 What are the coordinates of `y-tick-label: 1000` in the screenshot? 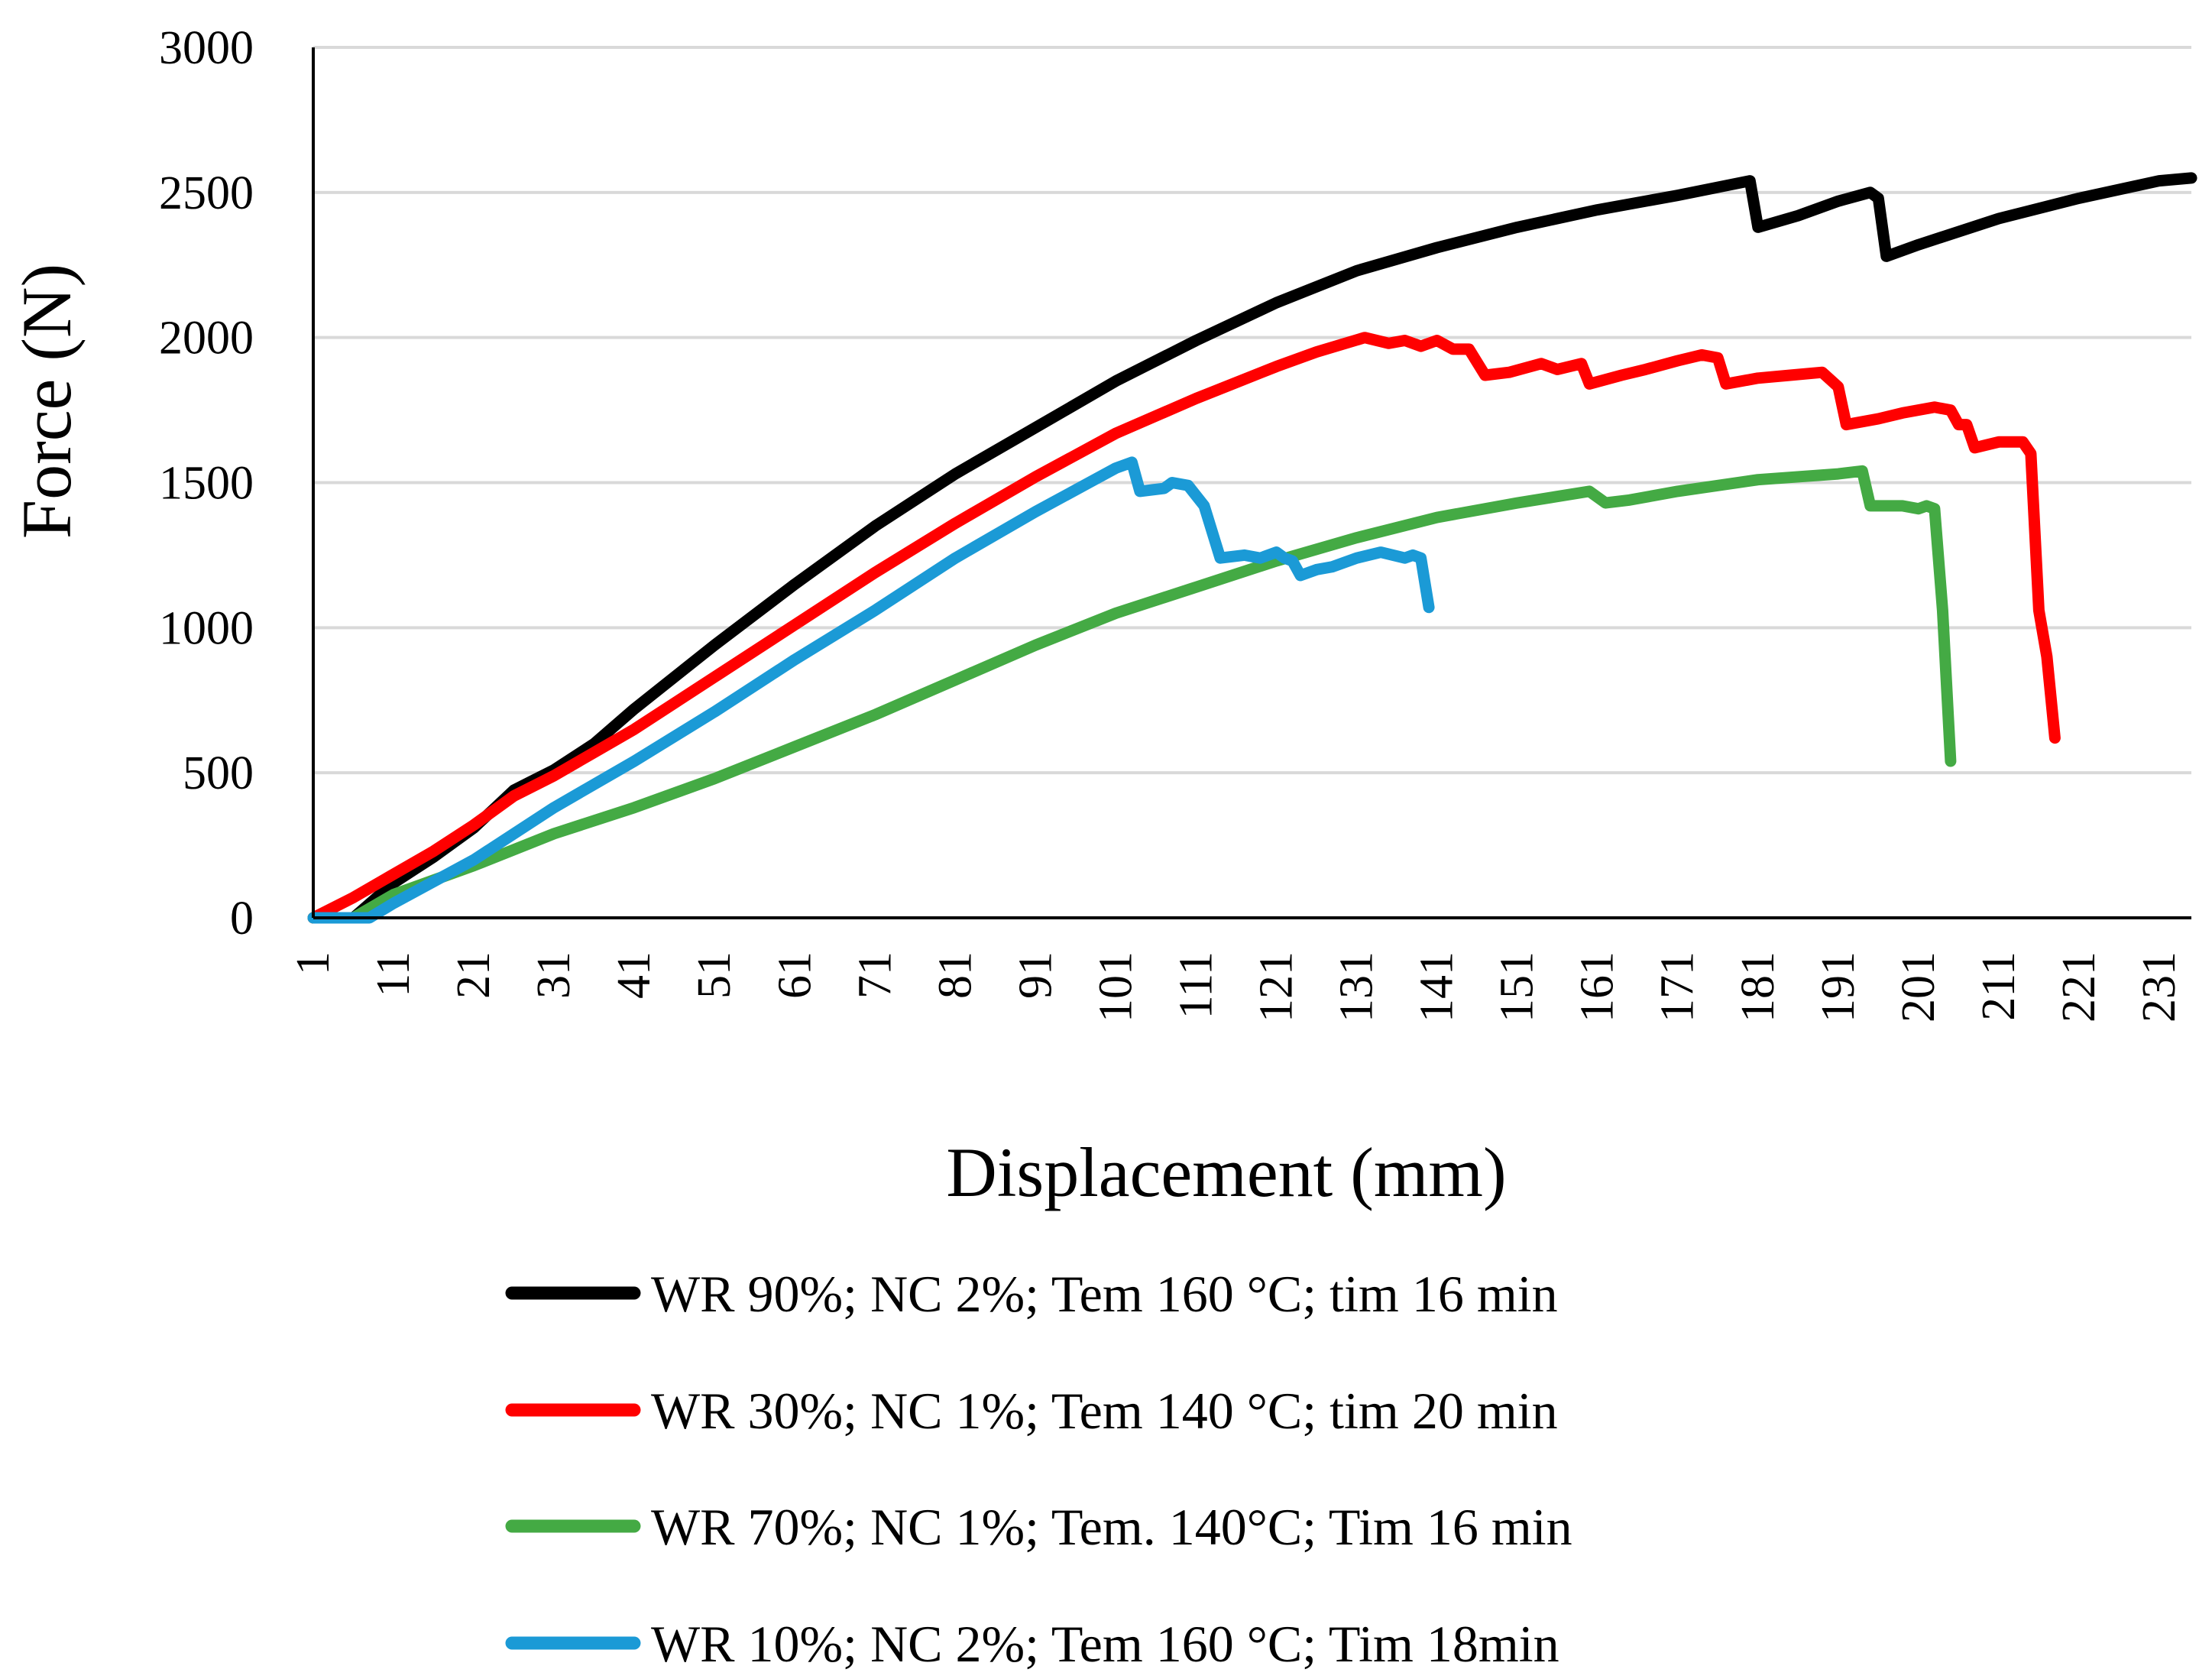 It's located at (206, 628).